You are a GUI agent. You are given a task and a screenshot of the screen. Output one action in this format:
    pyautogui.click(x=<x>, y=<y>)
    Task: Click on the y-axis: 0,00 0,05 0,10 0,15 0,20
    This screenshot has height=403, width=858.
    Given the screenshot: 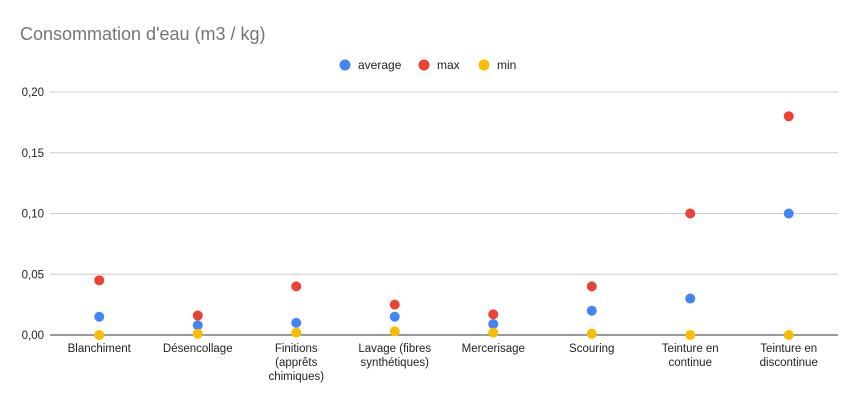 What is the action you would take?
    pyautogui.click(x=33, y=214)
    